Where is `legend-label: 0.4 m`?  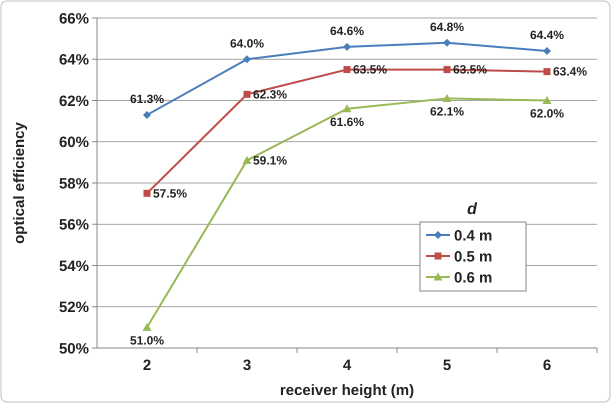 legend-label: 0.4 m is located at coordinates (473, 235).